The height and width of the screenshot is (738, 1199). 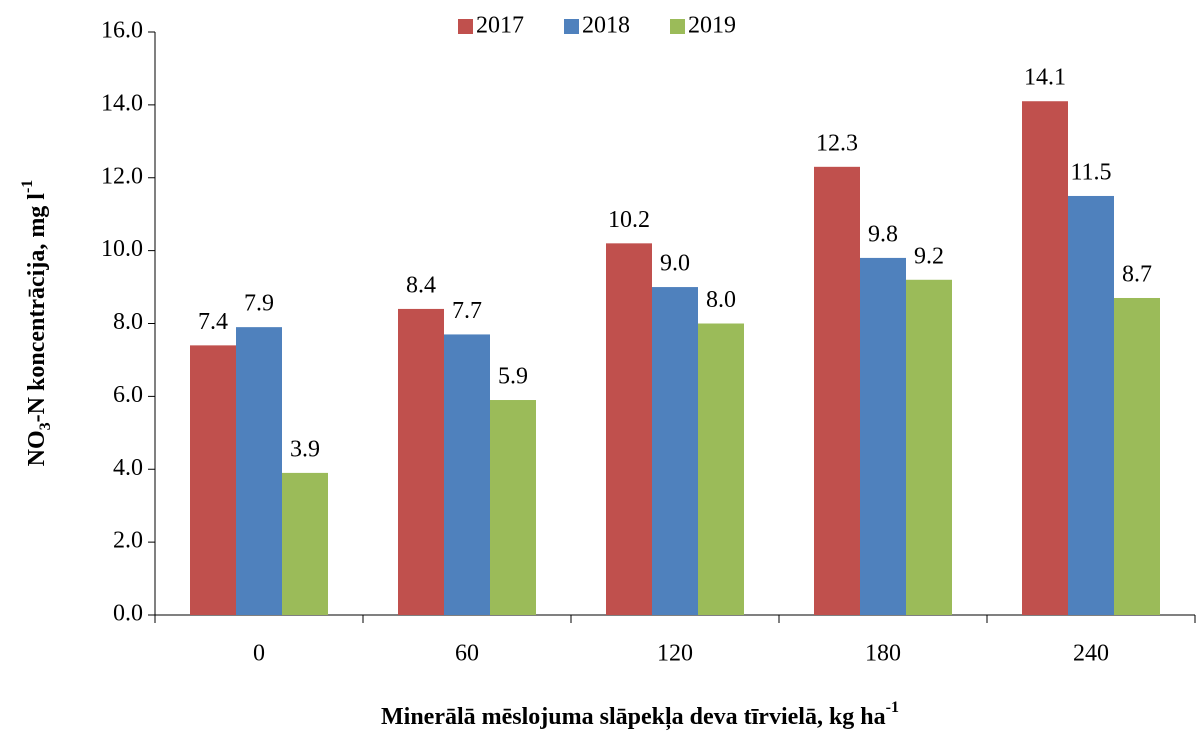 I want to click on value-label: 9.2, so click(x=929, y=256).